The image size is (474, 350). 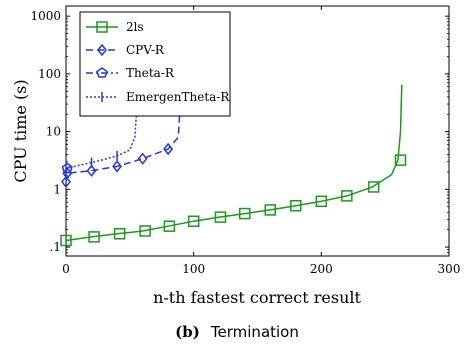 I want to click on legend-entry-emergentheta-r: EmergenTheta-R, so click(x=158, y=97).